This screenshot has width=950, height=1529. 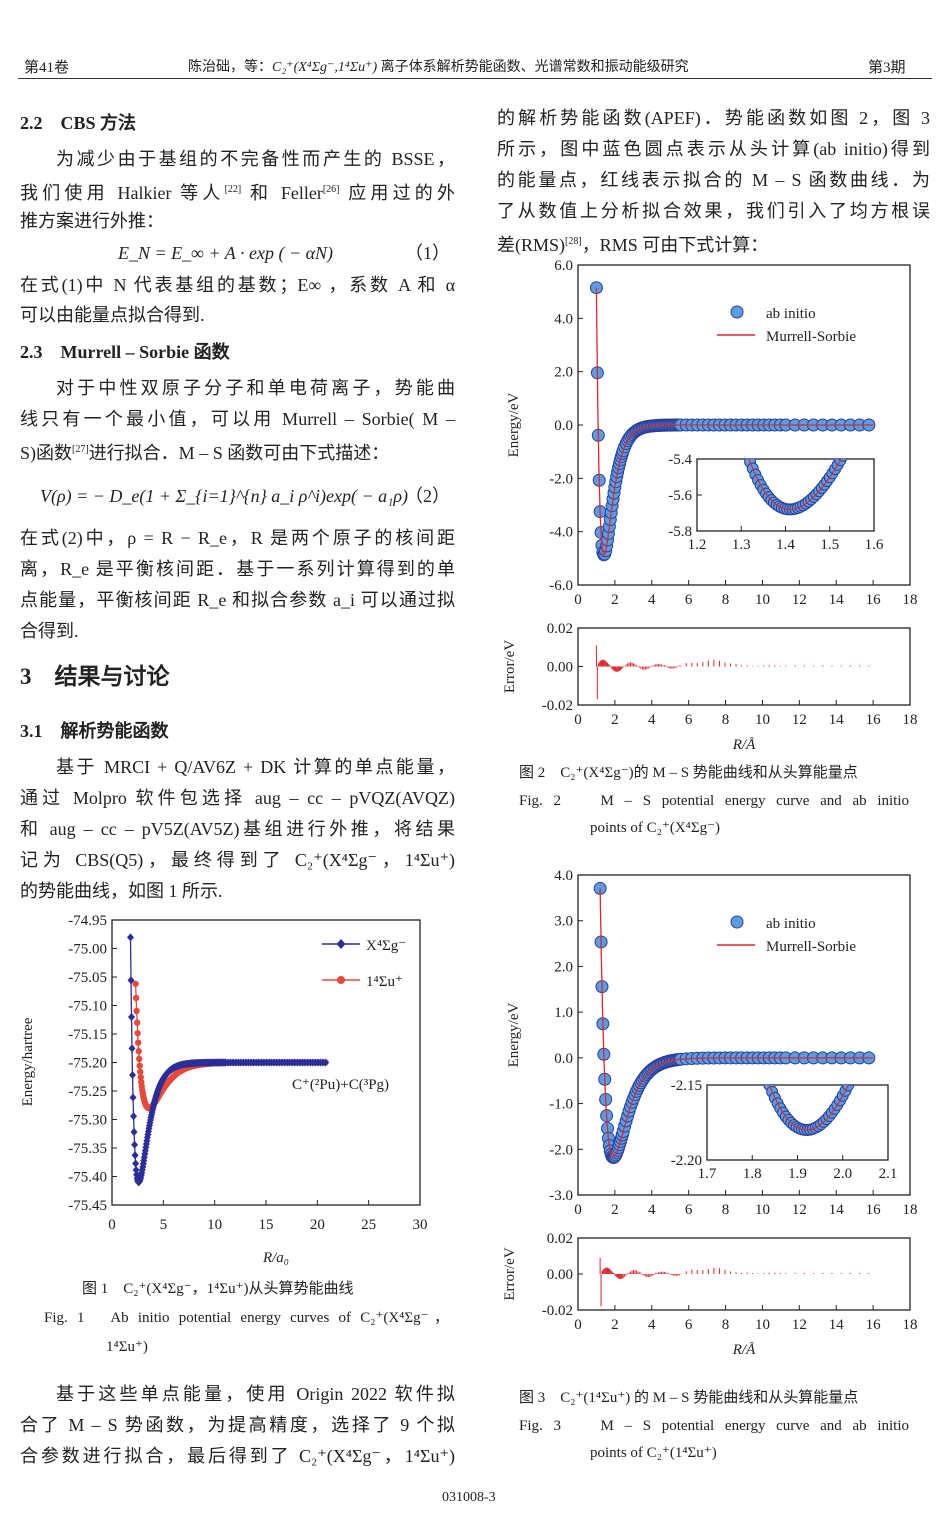 I want to click on x-tick-label: 12, so click(x=799, y=720).